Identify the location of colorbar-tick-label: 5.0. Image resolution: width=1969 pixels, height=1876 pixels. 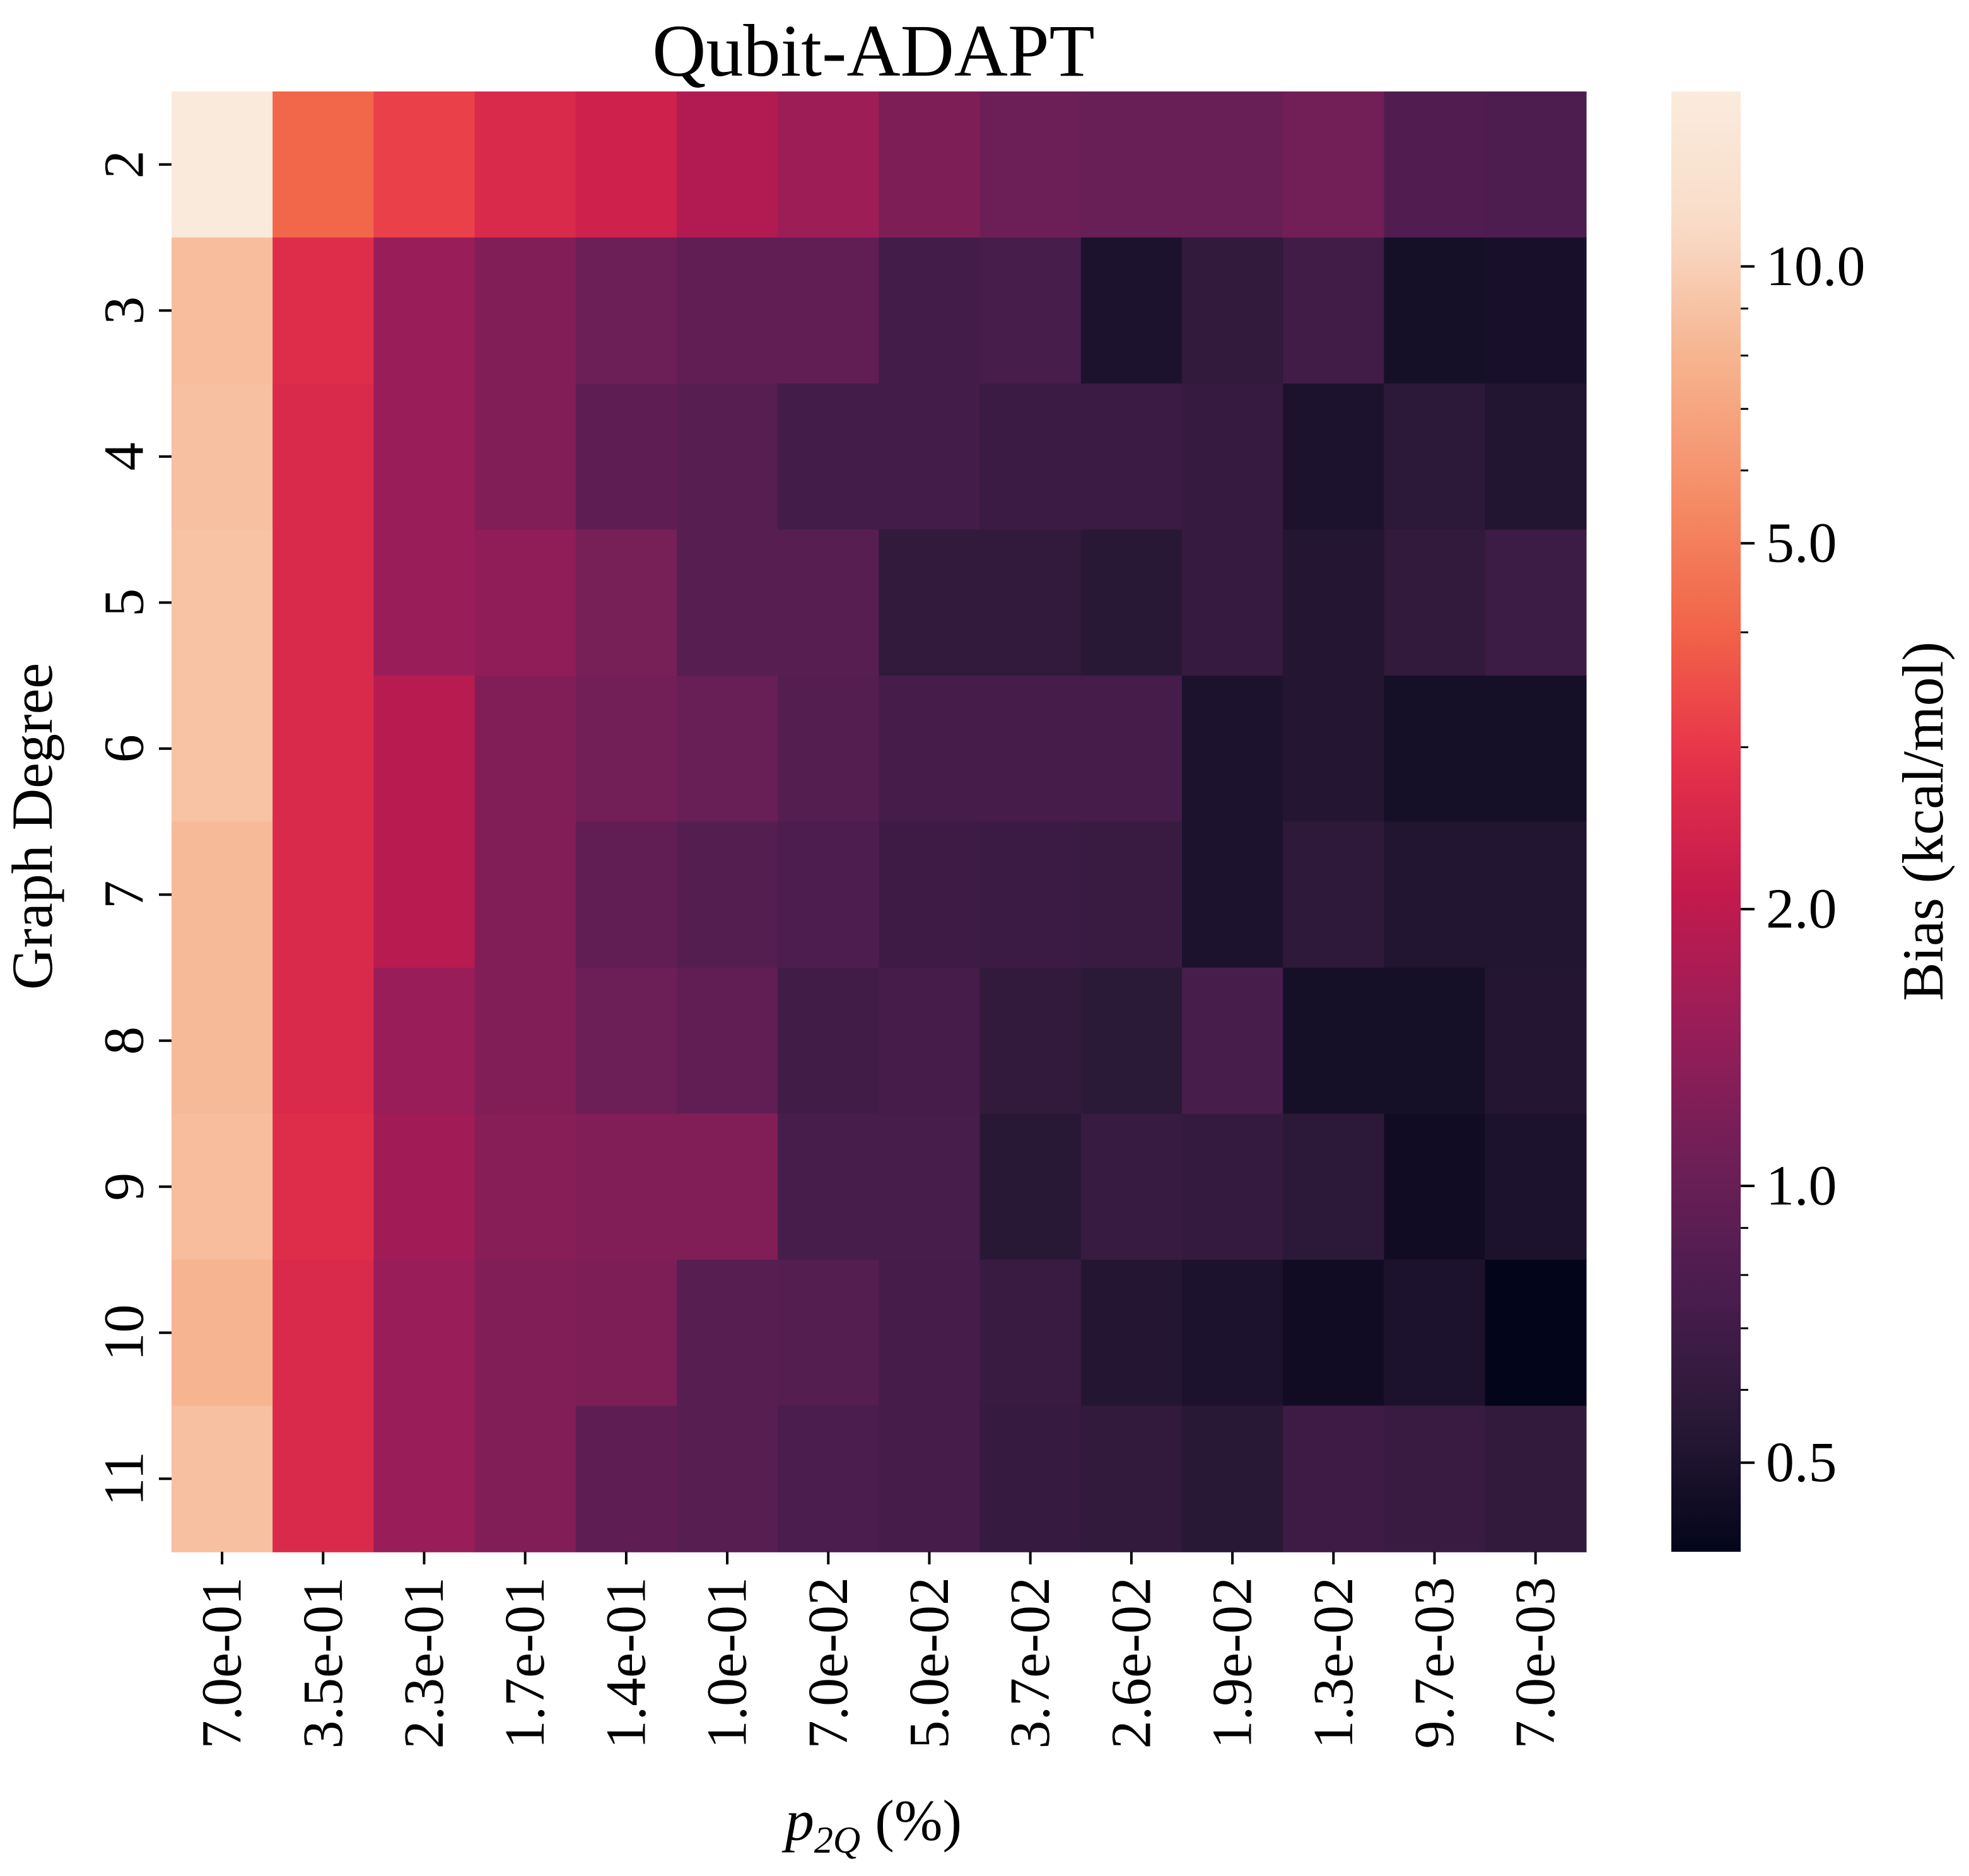
(1801, 543).